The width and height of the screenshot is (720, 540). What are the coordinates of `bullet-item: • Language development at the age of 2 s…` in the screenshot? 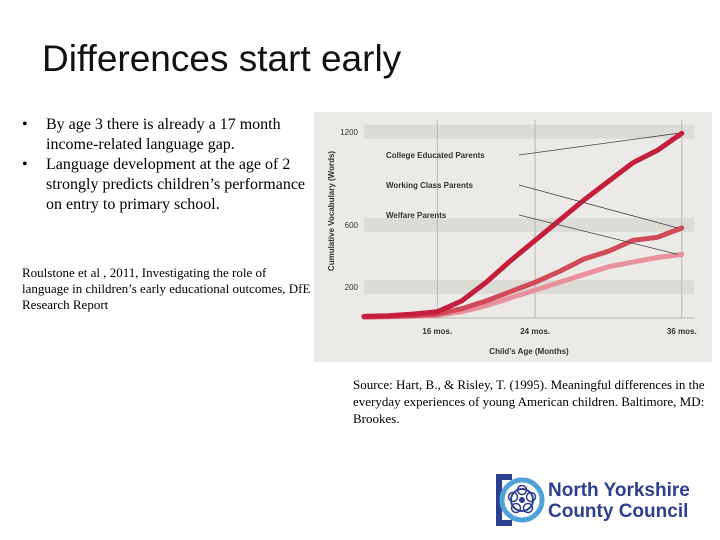 It's located at (172, 185).